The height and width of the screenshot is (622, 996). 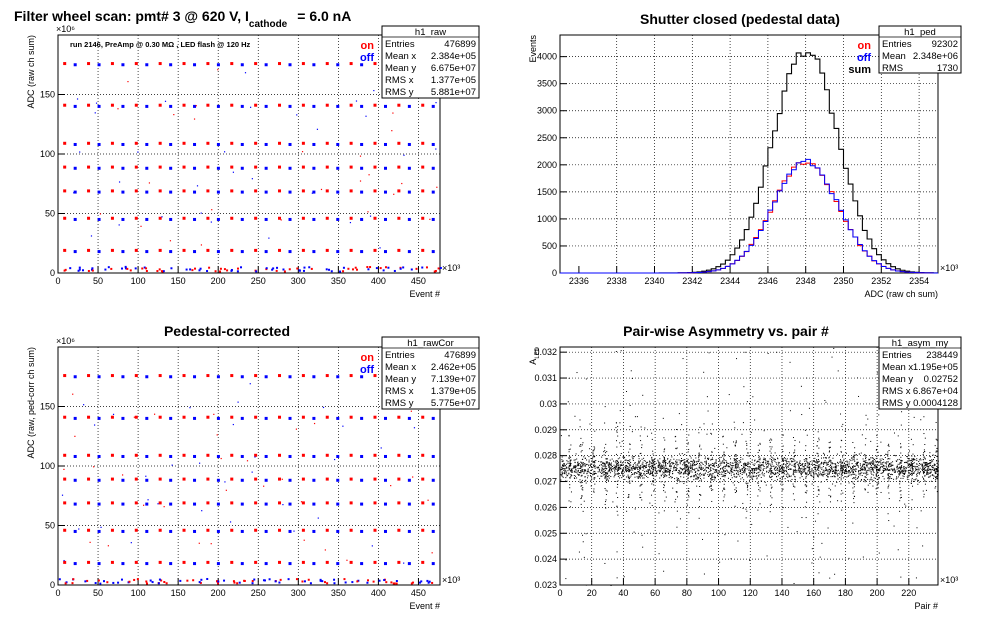 What do you see at coordinates (533, 49) in the screenshot?
I see `y-axis-label: Events` at bounding box center [533, 49].